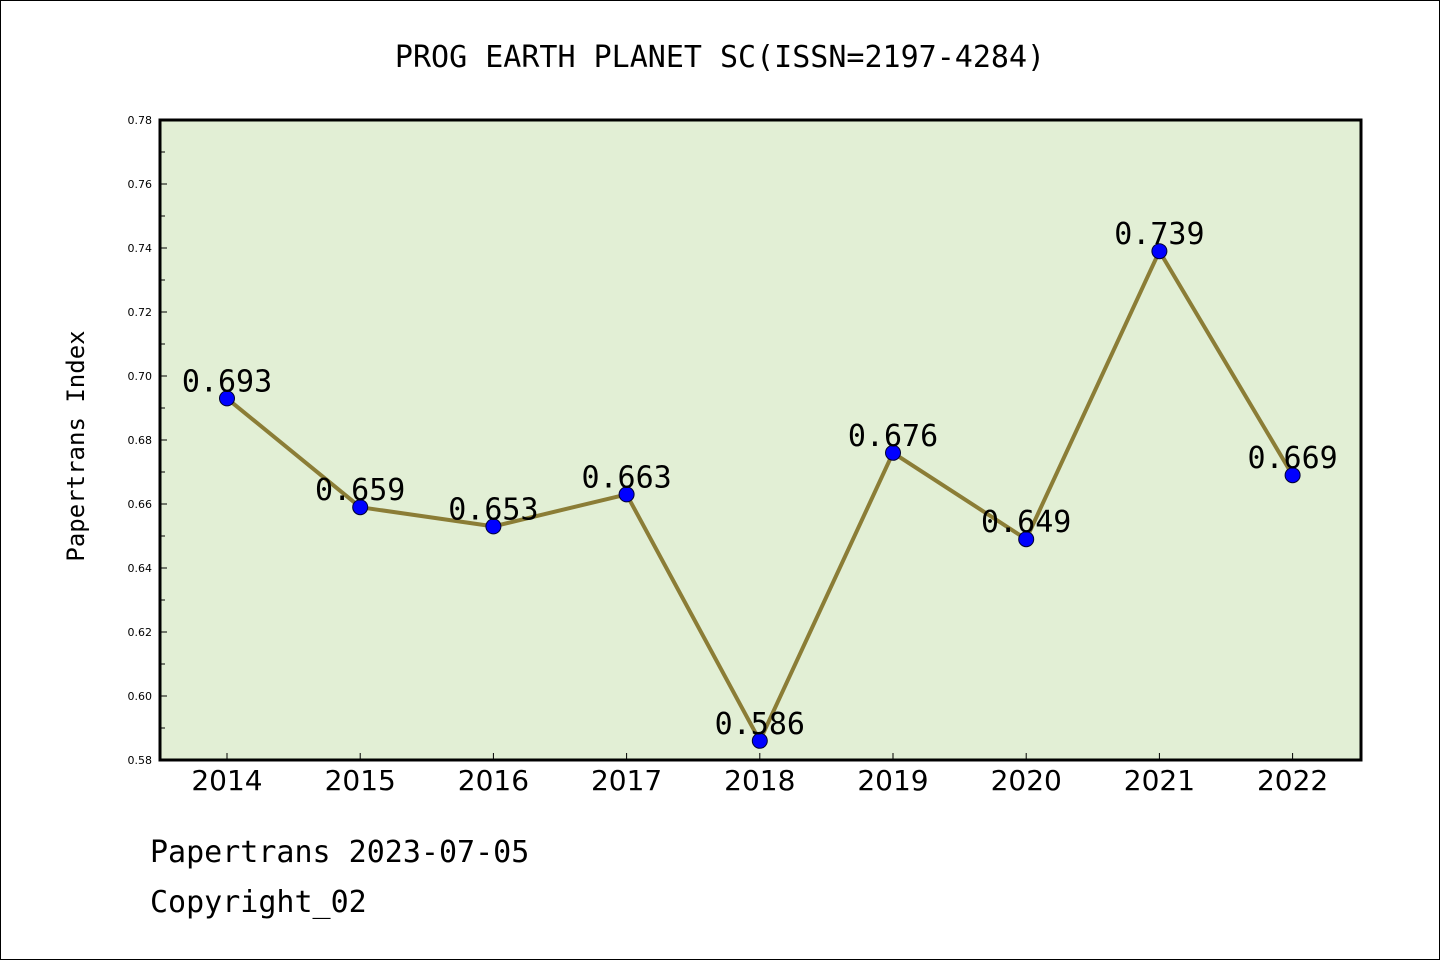 Image resolution: width=1440 pixels, height=960 pixels. I want to click on y-axis-label: Papertrans Index, so click(76, 445).